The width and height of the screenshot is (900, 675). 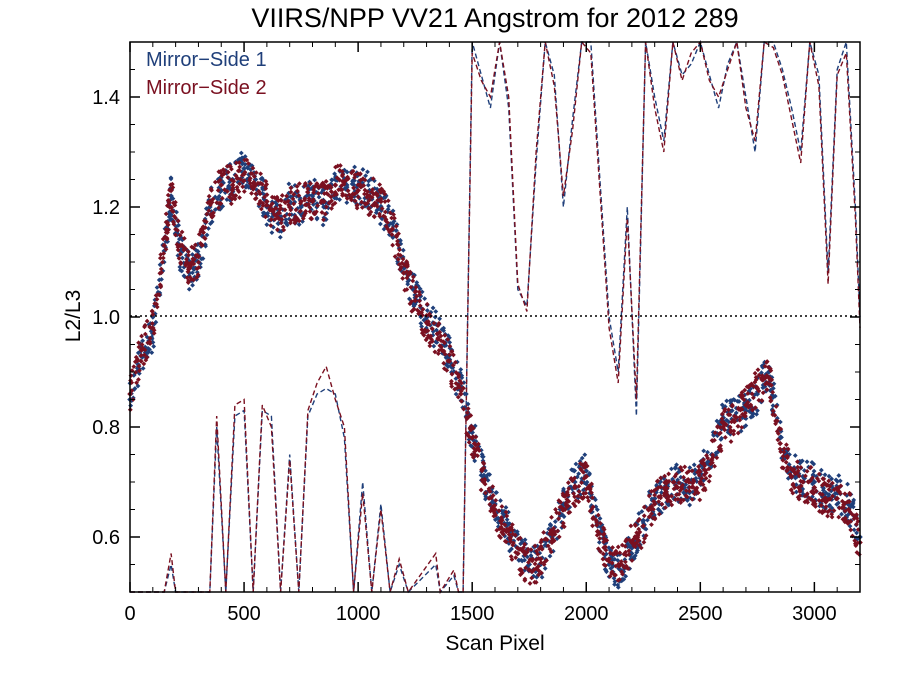 What do you see at coordinates (106, 98) in the screenshot?
I see `y-tick-label: 1.4` at bounding box center [106, 98].